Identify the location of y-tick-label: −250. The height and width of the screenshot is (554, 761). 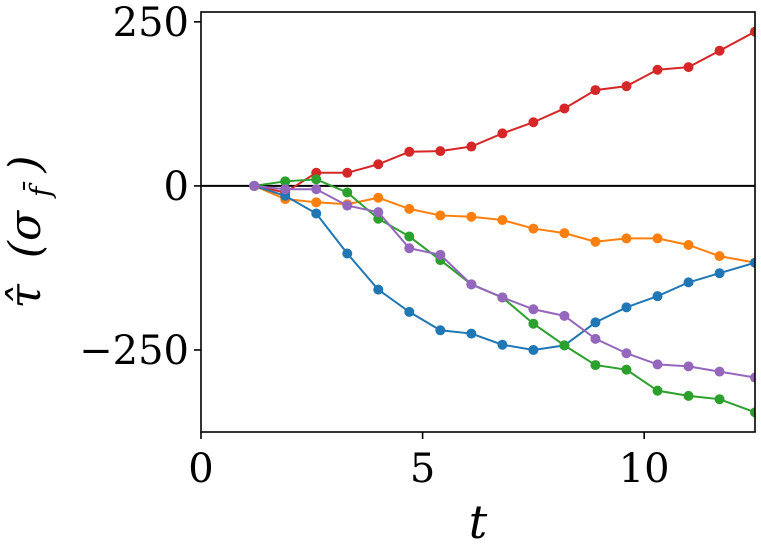
(134, 351).